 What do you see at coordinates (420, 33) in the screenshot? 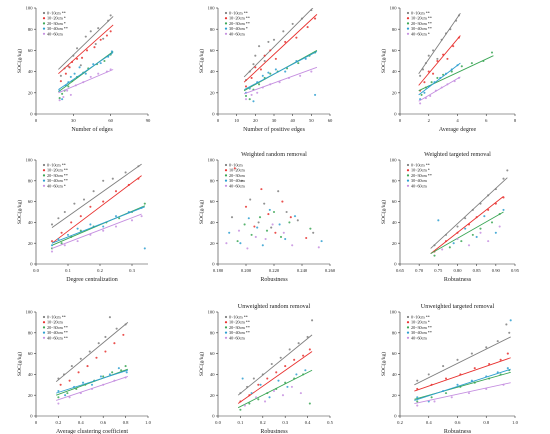
I see `legend-entry: 40~60cm *` at bounding box center [420, 33].